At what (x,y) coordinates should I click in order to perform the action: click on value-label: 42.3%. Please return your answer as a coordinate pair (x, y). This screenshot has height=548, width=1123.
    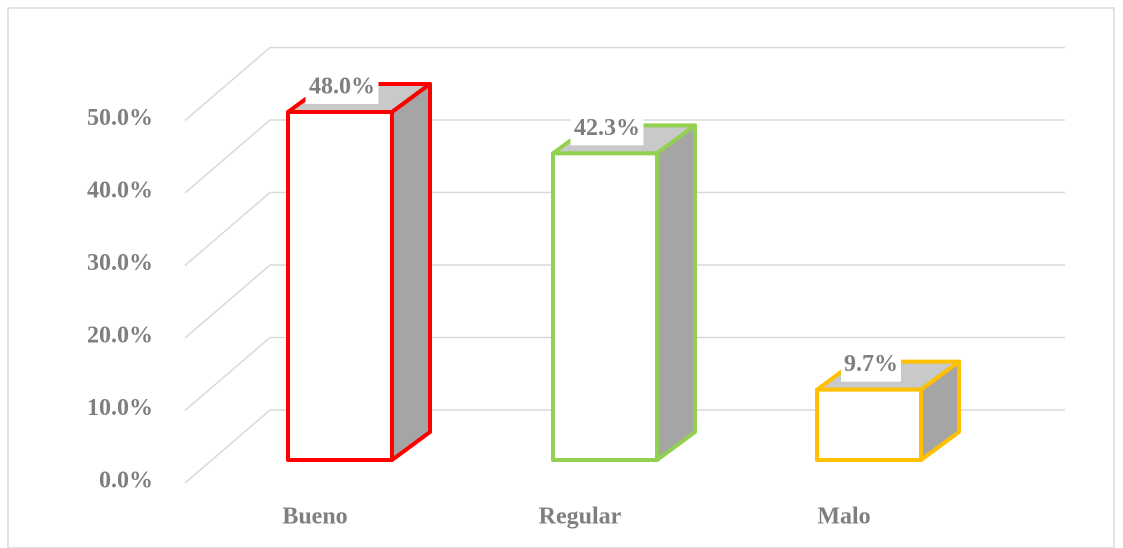
    Looking at the image, I should click on (607, 128).